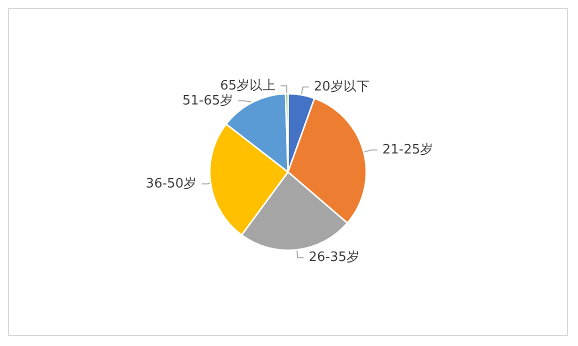  I want to click on slice-label: 65岁以上, so click(248, 86).